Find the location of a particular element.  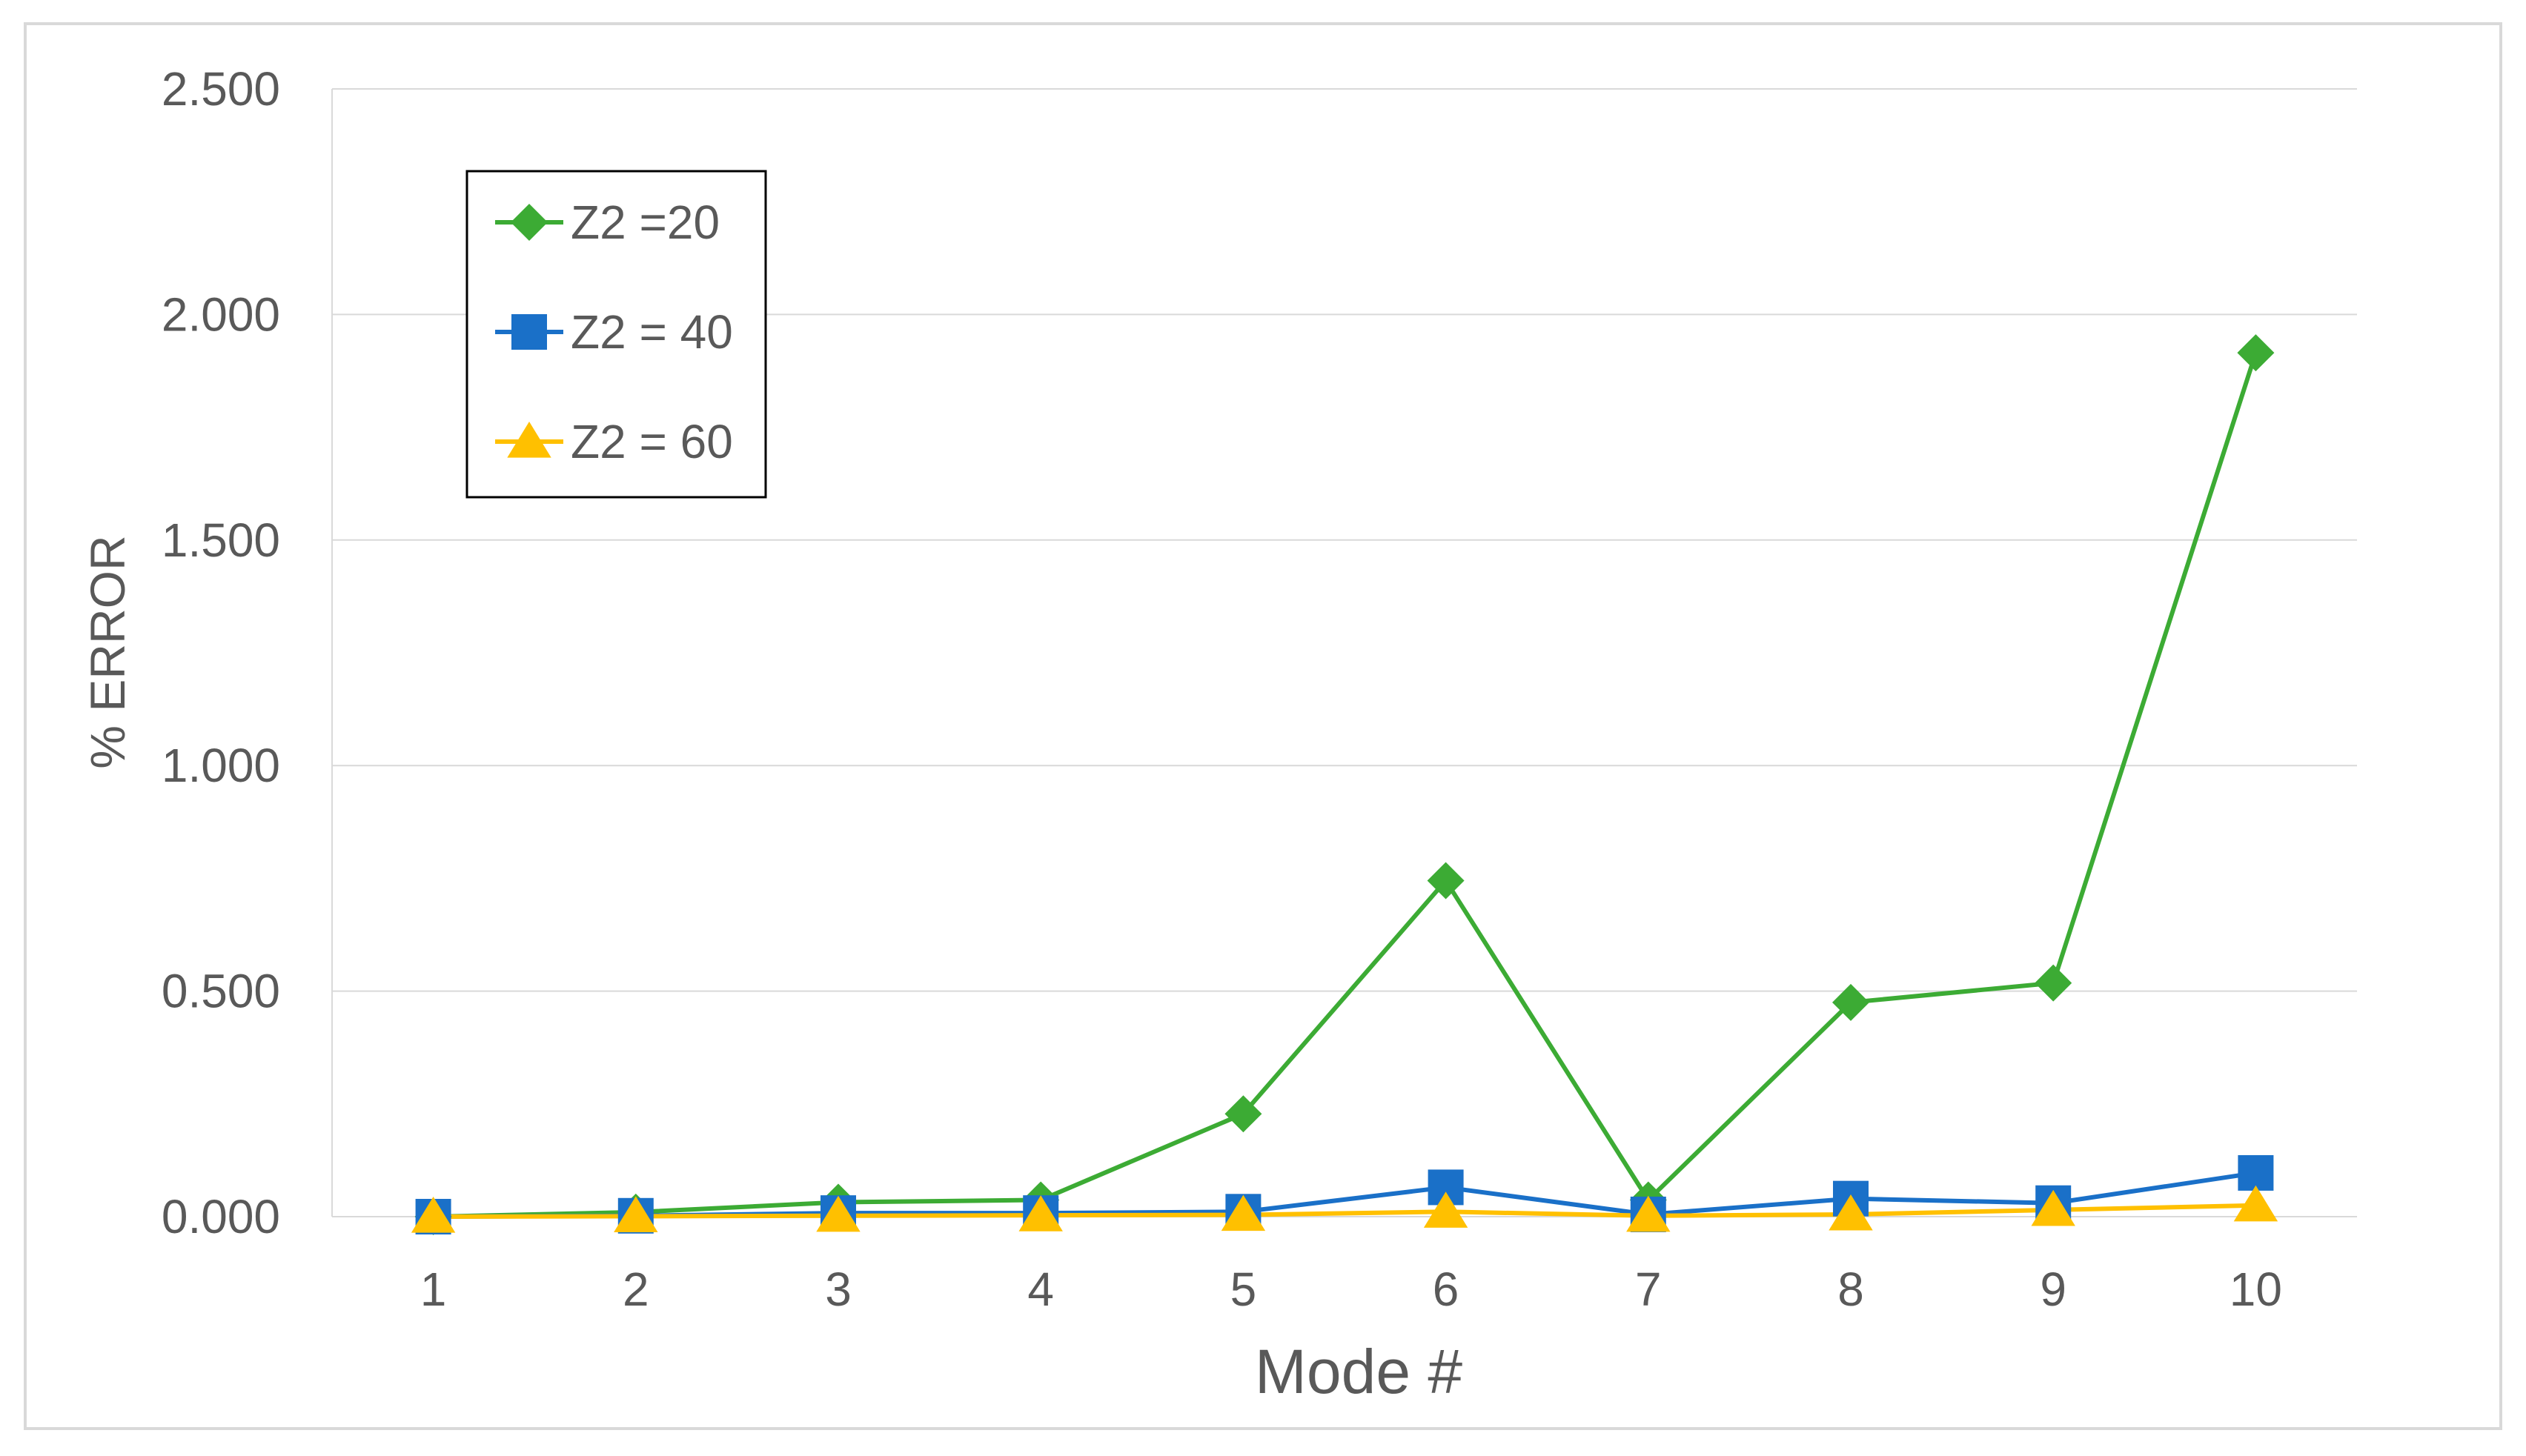

y-tick-label: 1.500 is located at coordinates (221, 540).